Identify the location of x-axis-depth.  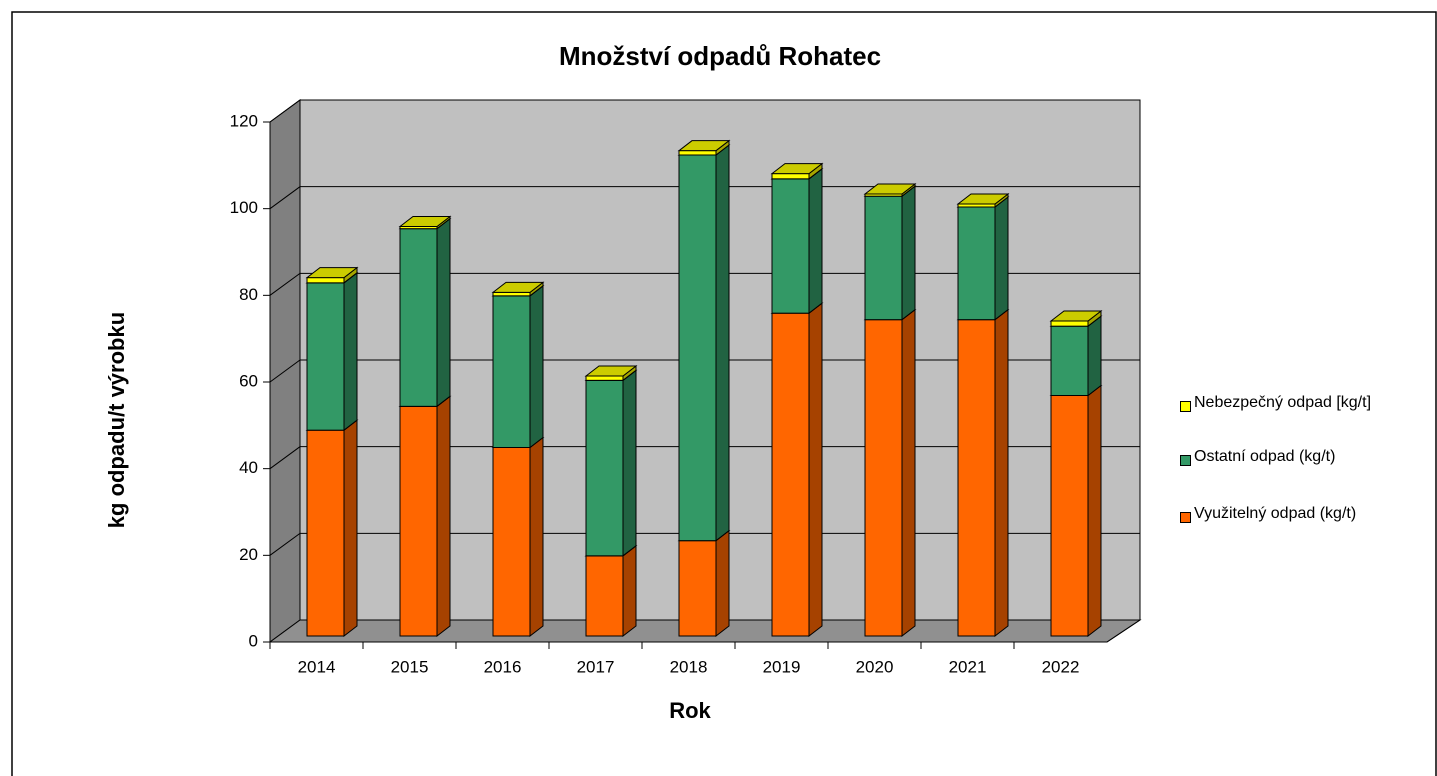
(1123, 631).